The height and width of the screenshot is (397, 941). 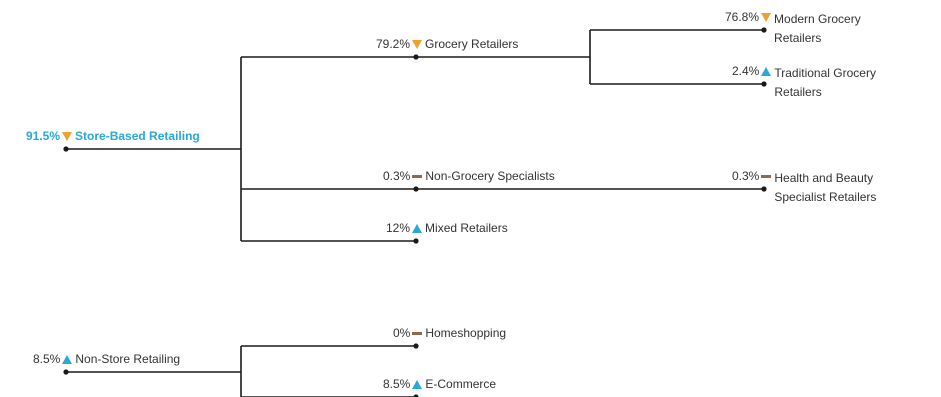 What do you see at coordinates (764, 84) in the screenshot?
I see `node-dot-traditional_grocery` at bounding box center [764, 84].